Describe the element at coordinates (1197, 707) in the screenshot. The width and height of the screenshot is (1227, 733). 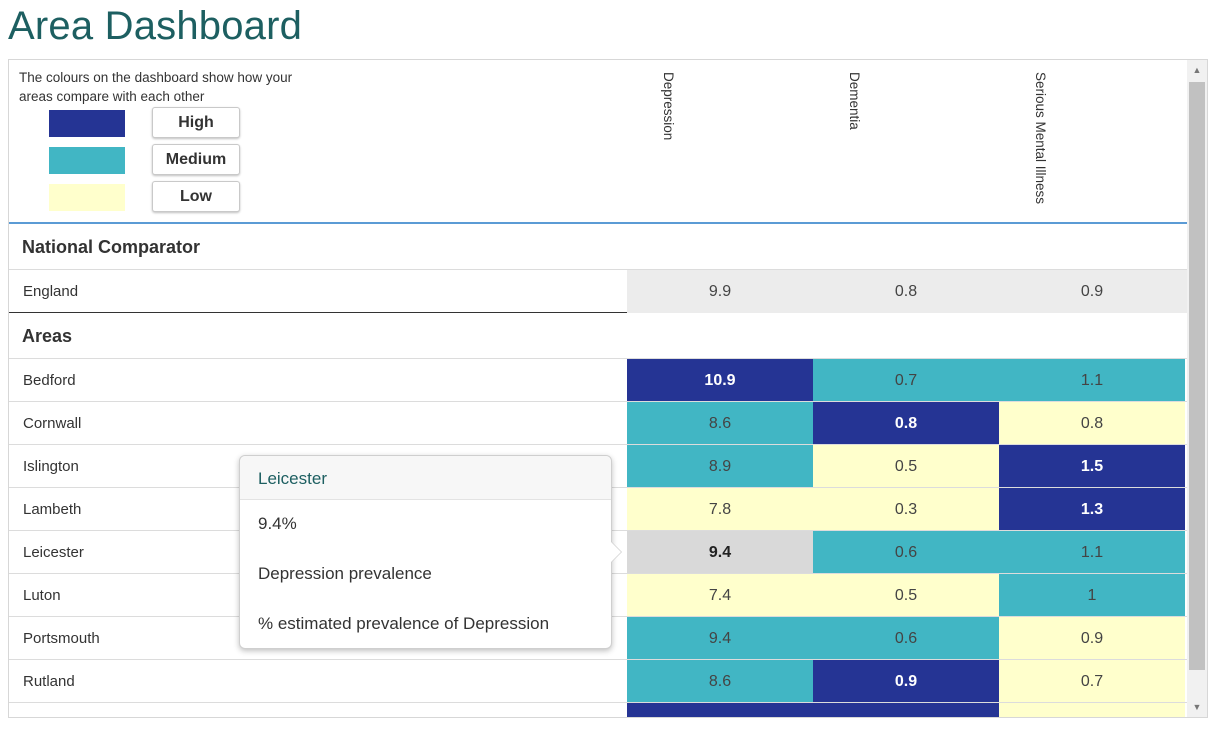
I see `scroll-down-icon: ▼` at that location.